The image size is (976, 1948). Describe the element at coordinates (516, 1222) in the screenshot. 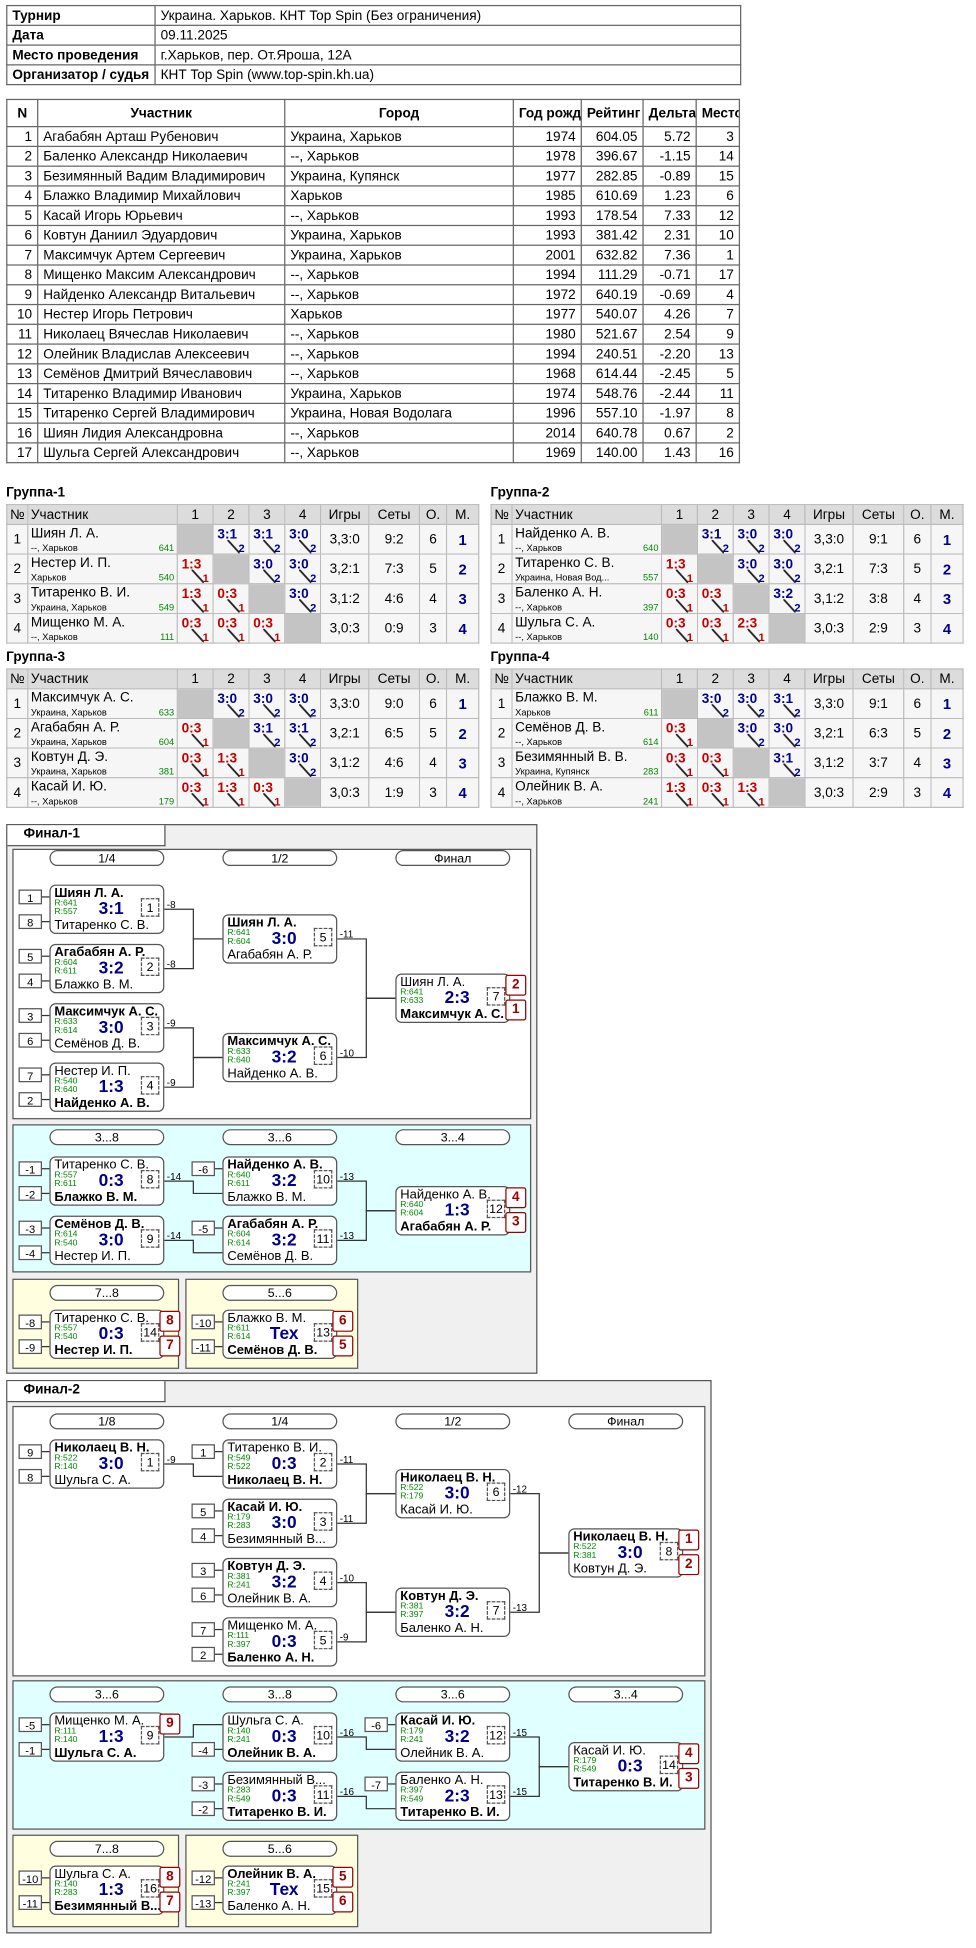

I see `place-box: 3` at that location.